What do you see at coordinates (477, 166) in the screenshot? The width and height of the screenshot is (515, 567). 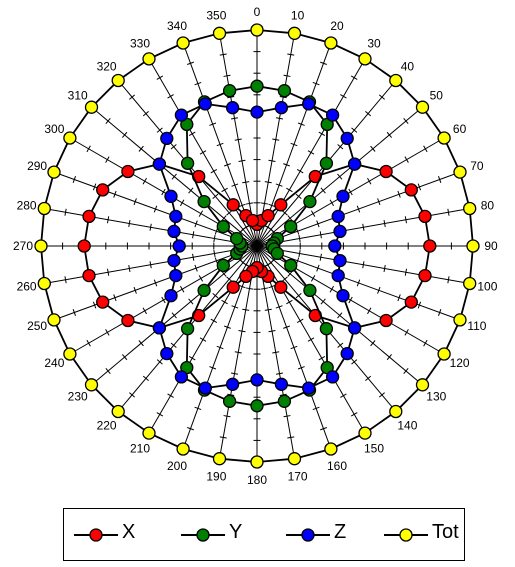 I see `angle-label-70: 70` at bounding box center [477, 166].